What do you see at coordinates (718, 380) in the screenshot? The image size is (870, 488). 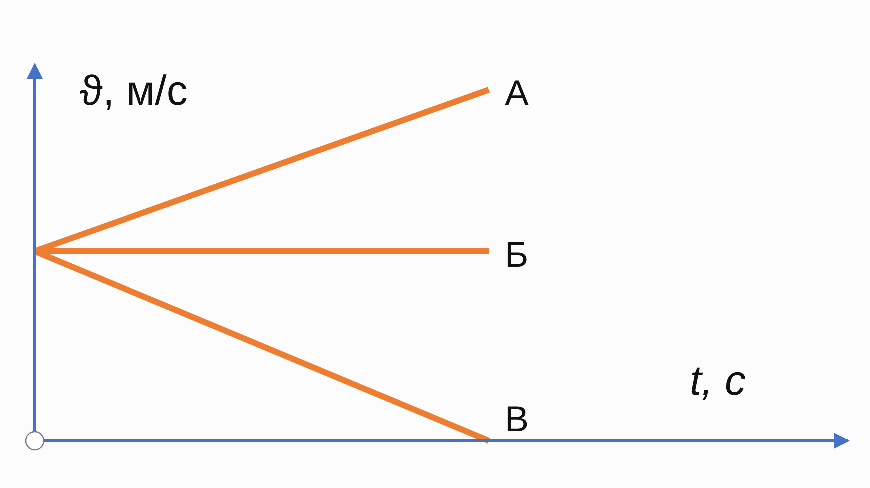 I see `x-axis-title: t, с` at bounding box center [718, 380].